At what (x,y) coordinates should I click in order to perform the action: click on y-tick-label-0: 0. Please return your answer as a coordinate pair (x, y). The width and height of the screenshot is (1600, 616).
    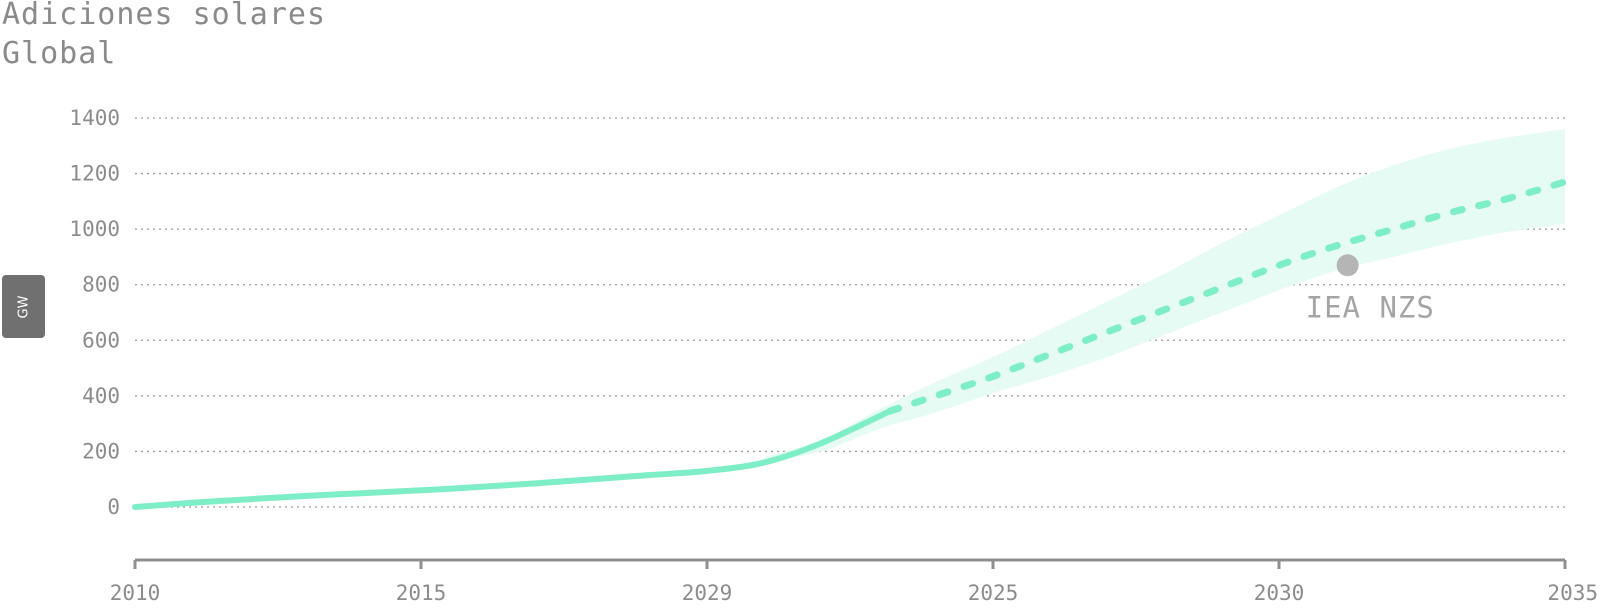
    Looking at the image, I should click on (113, 507).